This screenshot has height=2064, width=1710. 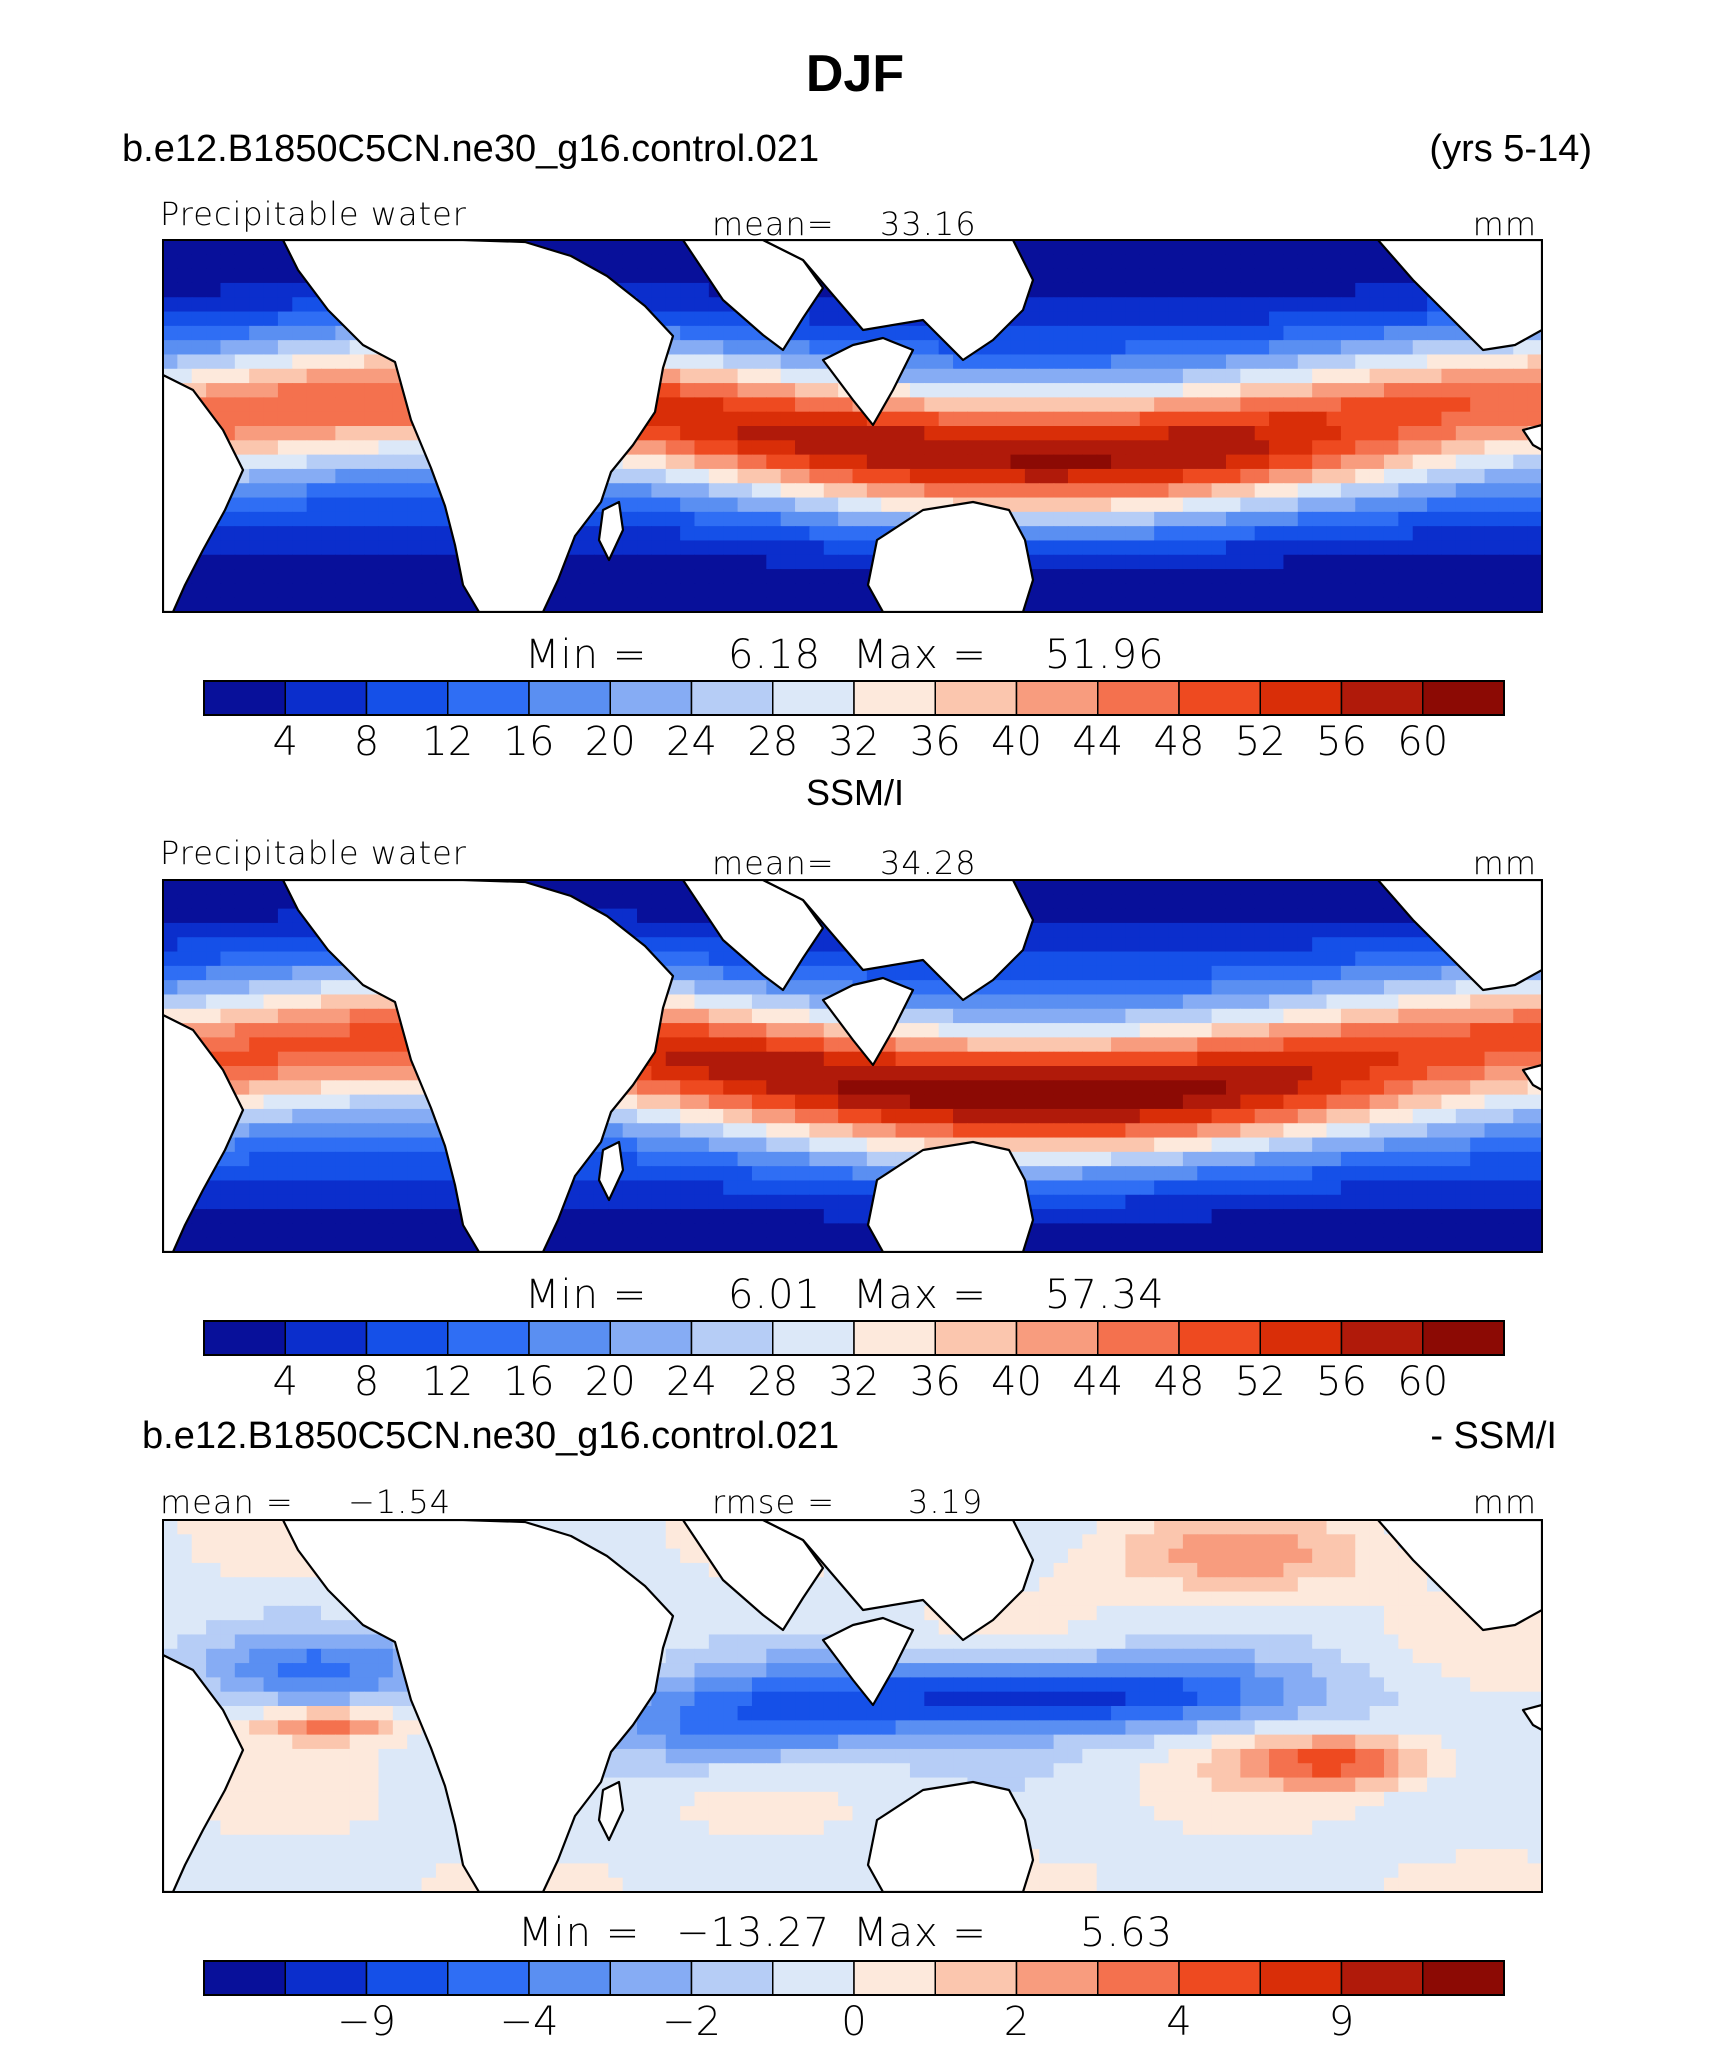 I want to click on colorbar-tick-label: 4, so click(x=1178, y=2022).